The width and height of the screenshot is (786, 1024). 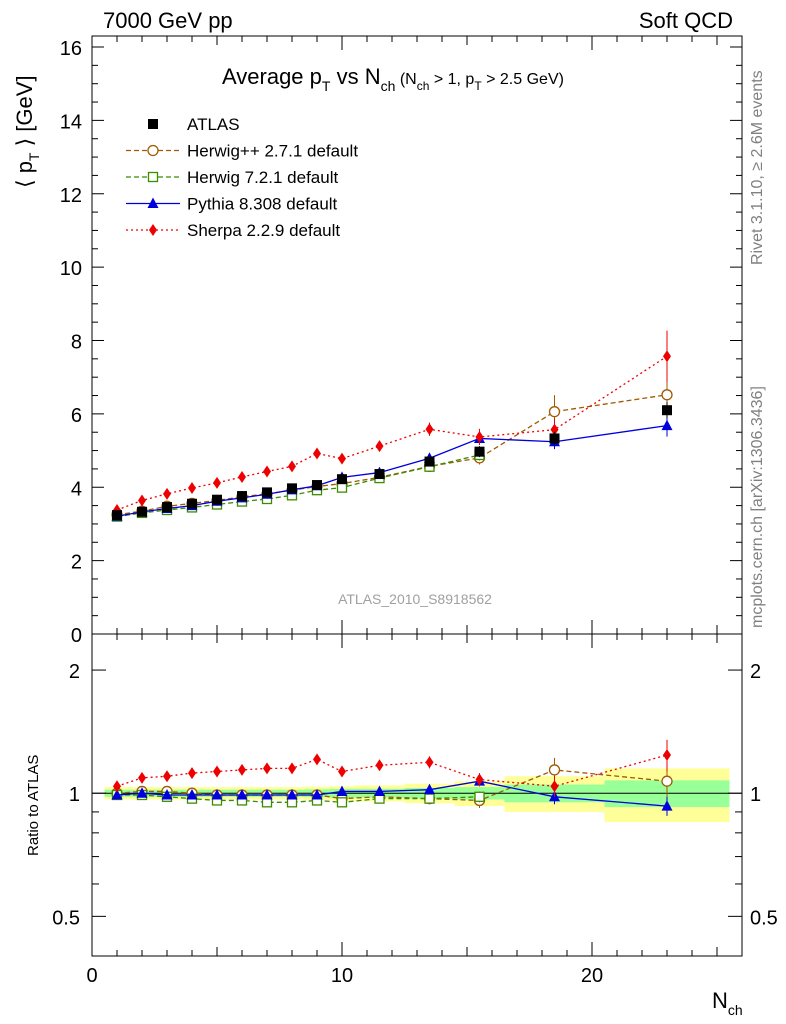 What do you see at coordinates (168, 20) in the screenshot?
I see `energy-label: 7000 GeV pp` at bounding box center [168, 20].